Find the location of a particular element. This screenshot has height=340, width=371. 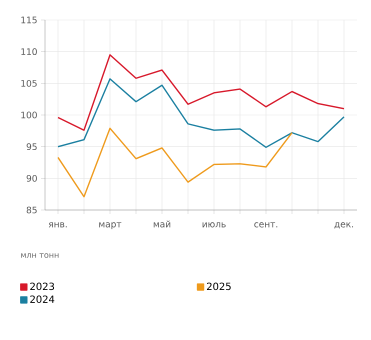

x-tick-label: янв. is located at coordinates (57, 225).